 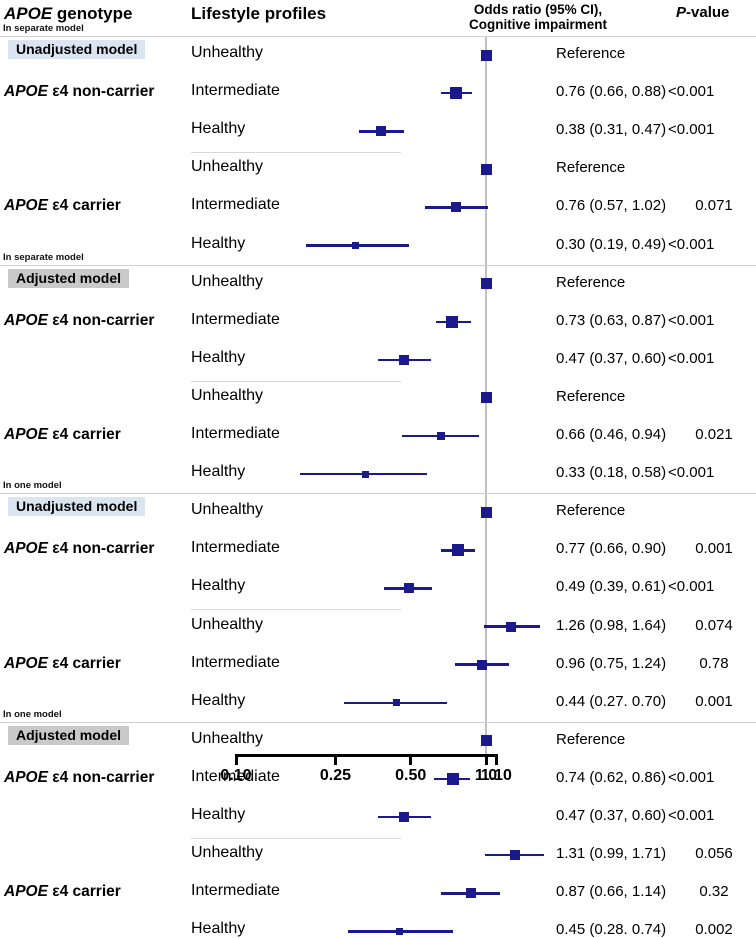 What do you see at coordinates (32, 714) in the screenshot?
I see `model-context-label: In one model` at bounding box center [32, 714].